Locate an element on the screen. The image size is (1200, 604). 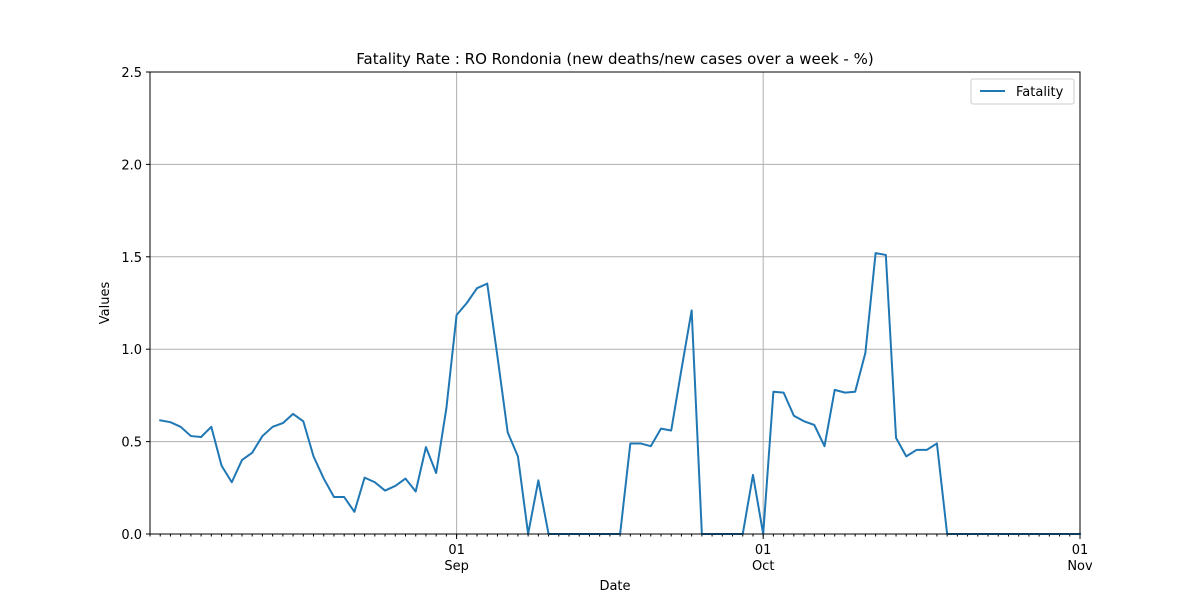
y-axis: 0.0 0.5 1.0 1.5 2.0 2.5 is located at coordinates (135, 304).